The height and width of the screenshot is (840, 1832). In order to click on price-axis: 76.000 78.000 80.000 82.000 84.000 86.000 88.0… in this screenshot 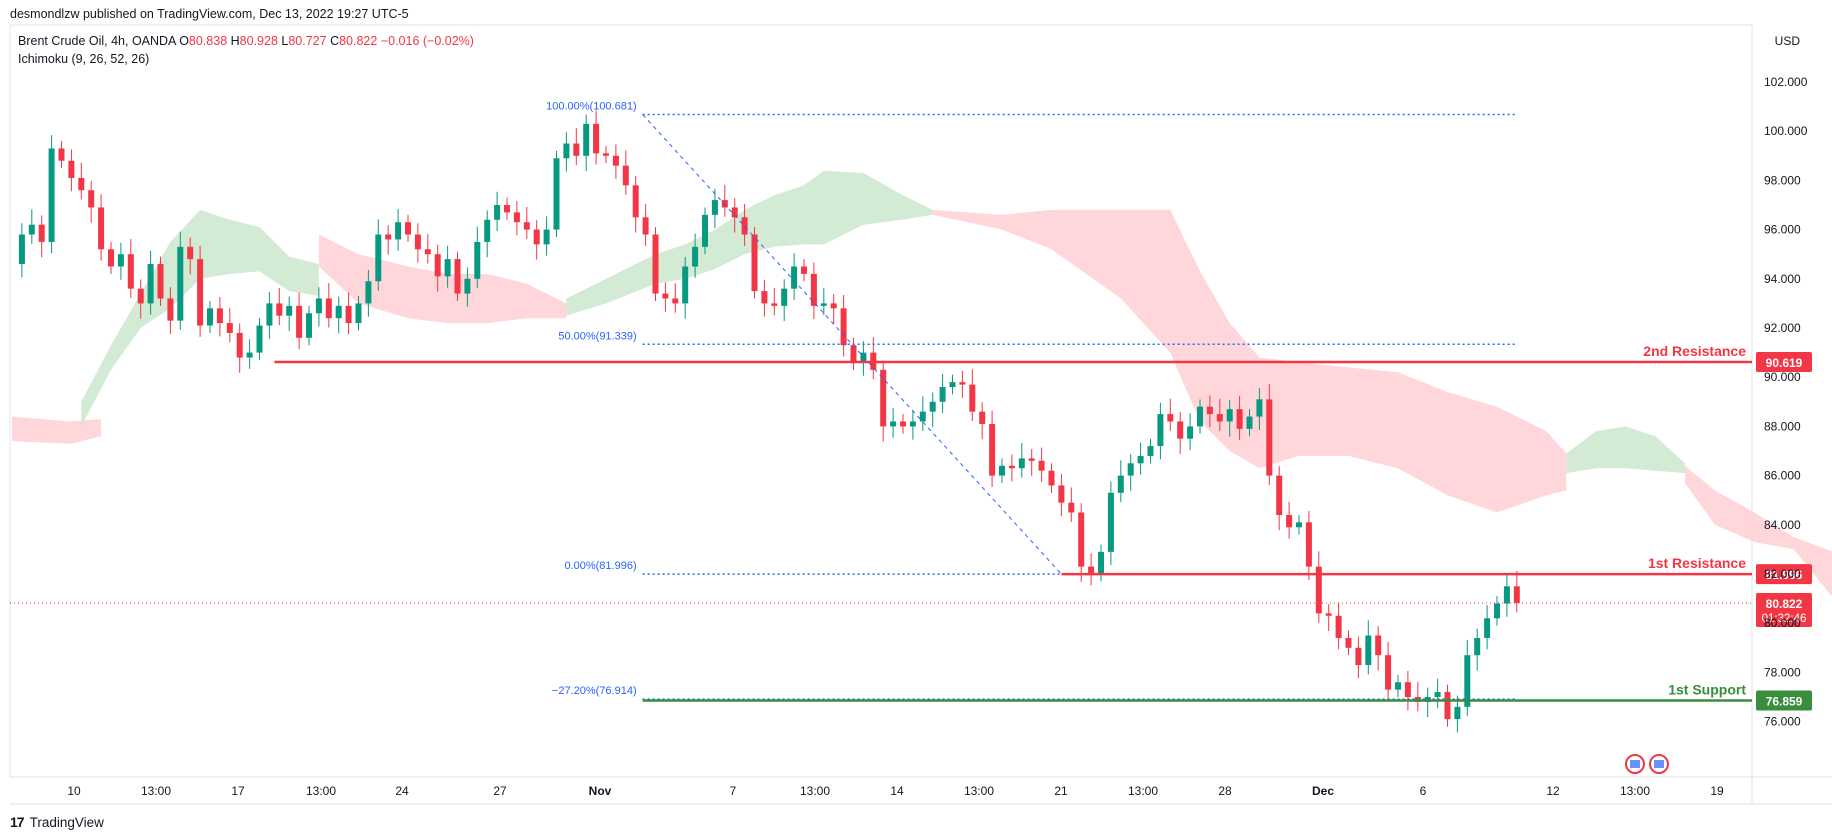, I will do `click(1786, 402)`.